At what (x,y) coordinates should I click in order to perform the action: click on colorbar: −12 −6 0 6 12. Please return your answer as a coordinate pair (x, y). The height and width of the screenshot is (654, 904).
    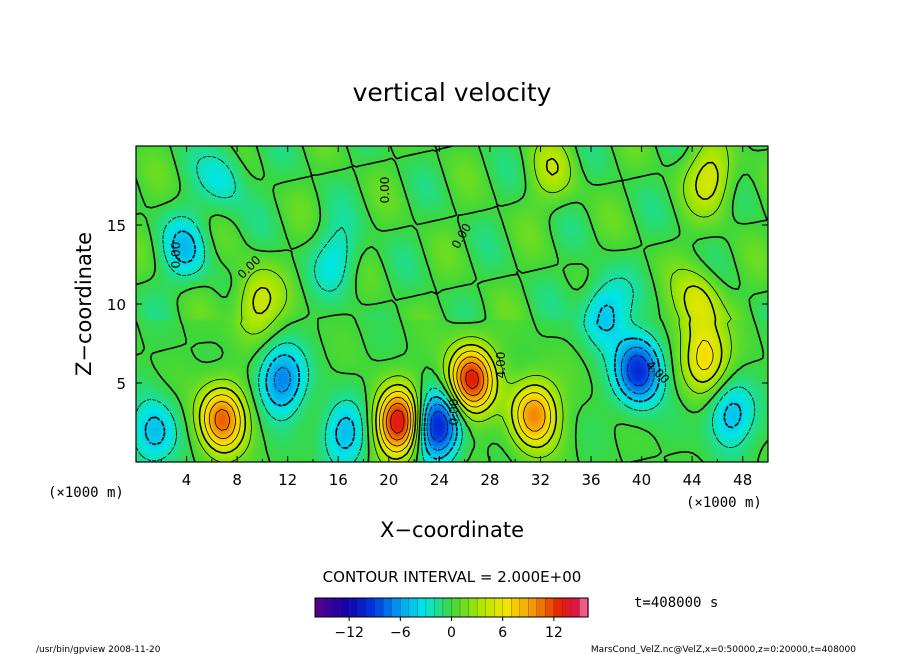
    Looking at the image, I should click on (451, 619).